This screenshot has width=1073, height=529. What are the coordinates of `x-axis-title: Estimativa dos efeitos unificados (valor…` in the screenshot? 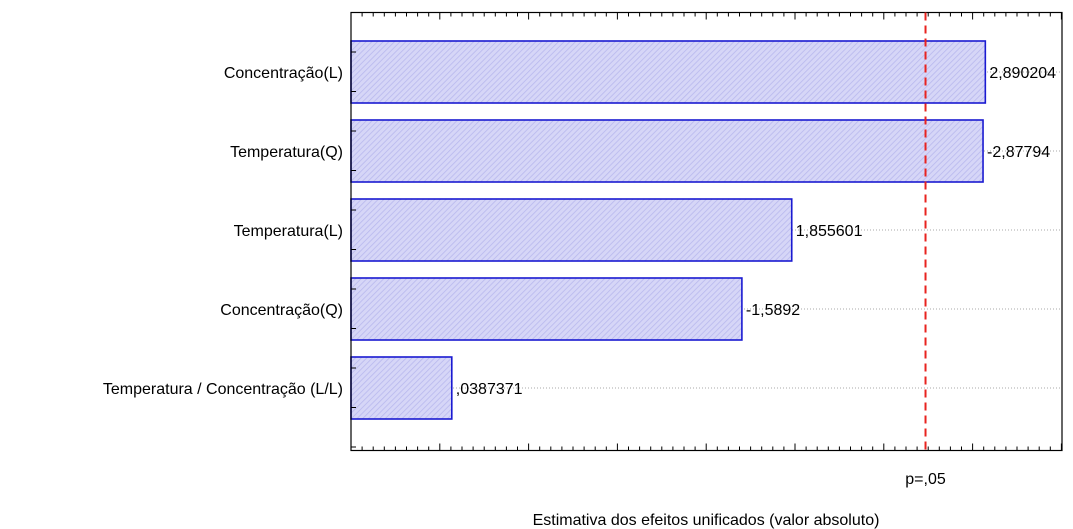 It's located at (706, 520).